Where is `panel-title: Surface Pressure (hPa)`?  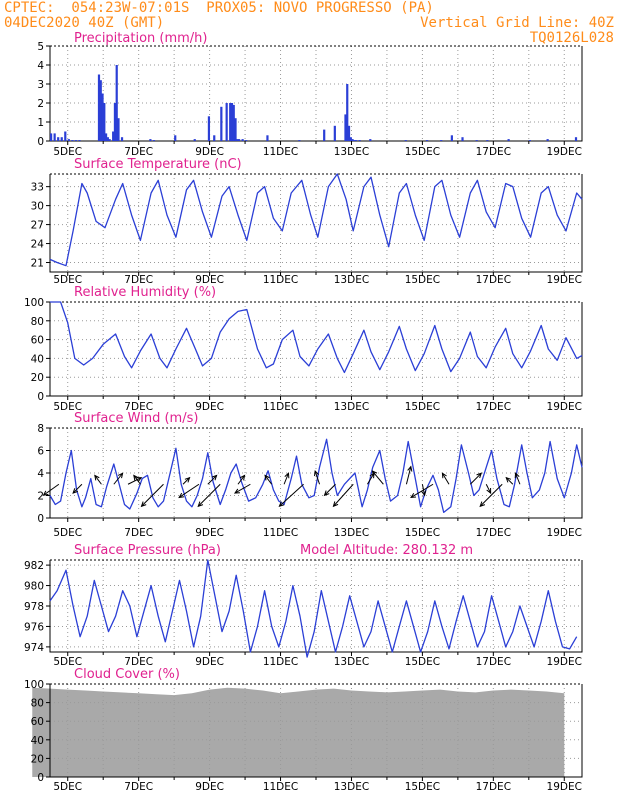
panel-title: Surface Pressure (hPa) is located at coordinates (147, 550).